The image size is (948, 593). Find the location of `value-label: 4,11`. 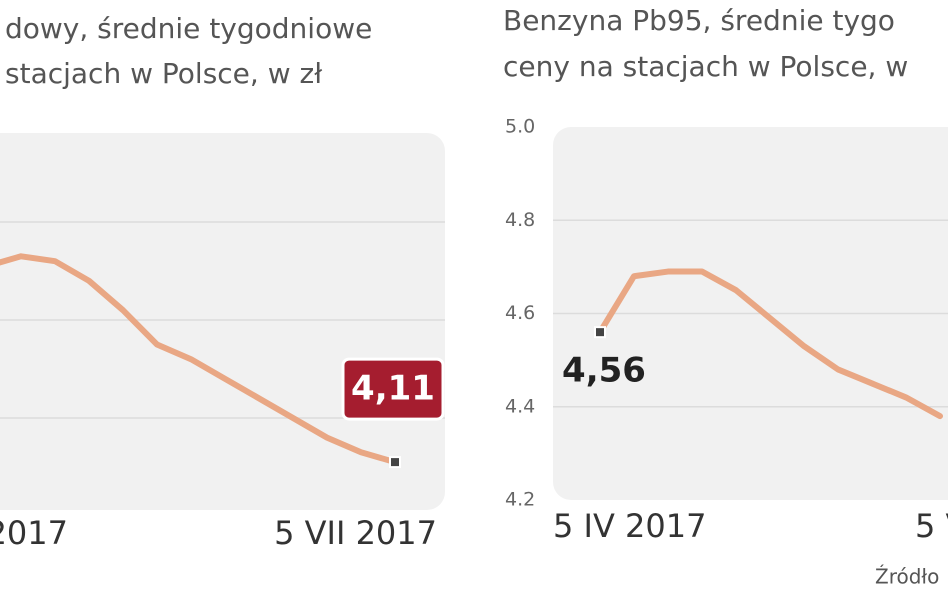

value-label: 4,11 is located at coordinates (393, 389).